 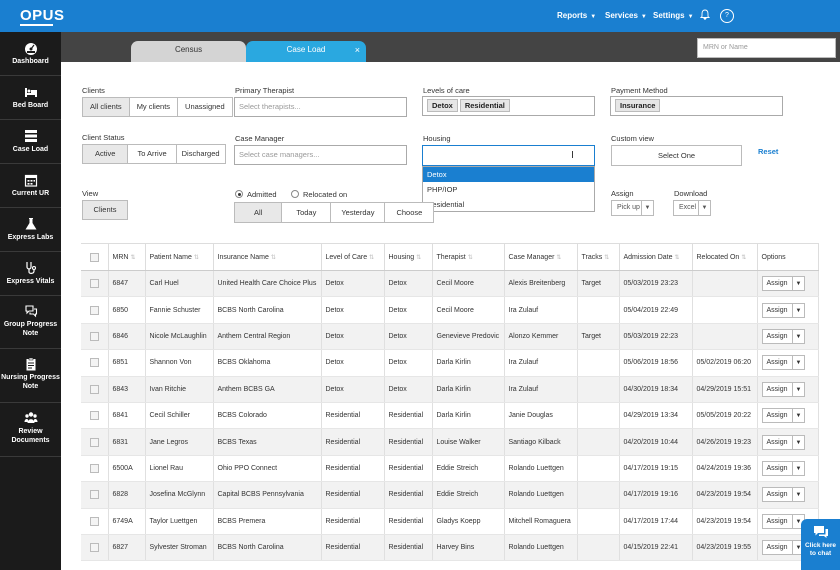 What do you see at coordinates (30, 376) in the screenshot?
I see `sidebar-item-nursing-progress-note: Nursing Progress Note` at bounding box center [30, 376].